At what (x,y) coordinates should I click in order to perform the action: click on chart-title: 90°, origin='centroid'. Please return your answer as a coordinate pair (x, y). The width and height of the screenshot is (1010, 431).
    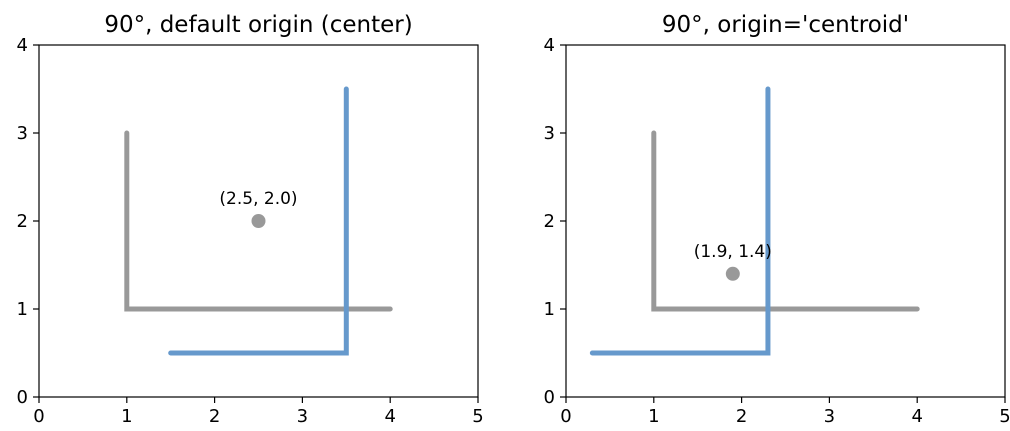
    Looking at the image, I should click on (785, 25).